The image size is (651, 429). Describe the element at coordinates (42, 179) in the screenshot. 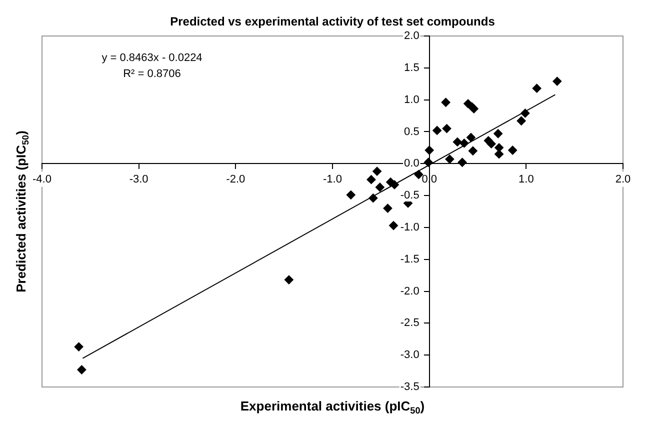

I see `x-tick-label: -4.0` at that location.